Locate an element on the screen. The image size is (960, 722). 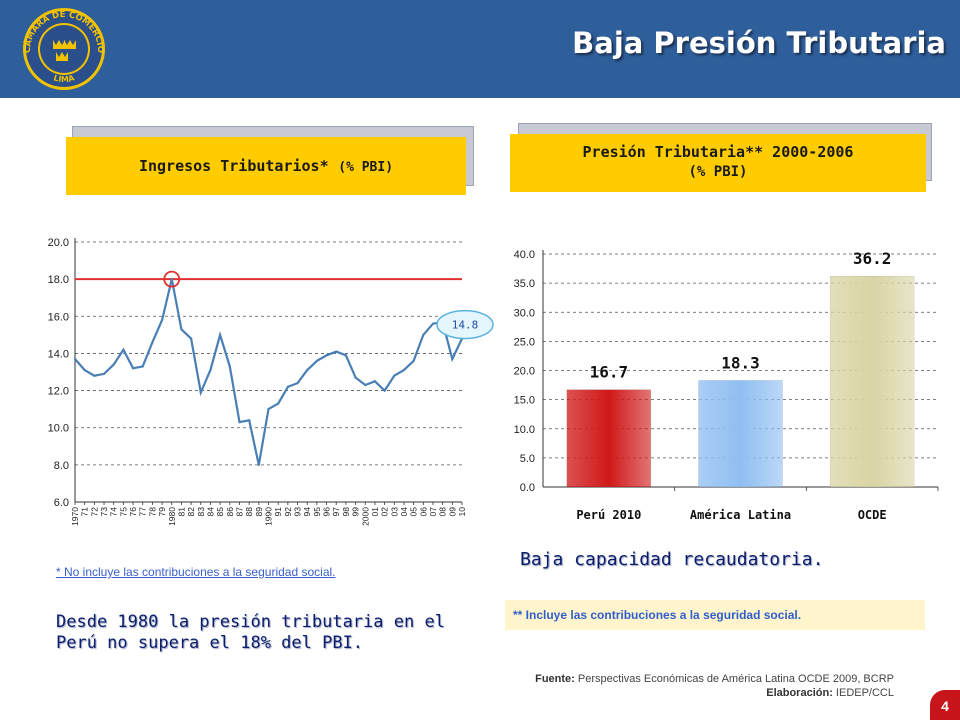
y-tick-label: 25.0 is located at coordinates (524, 342).